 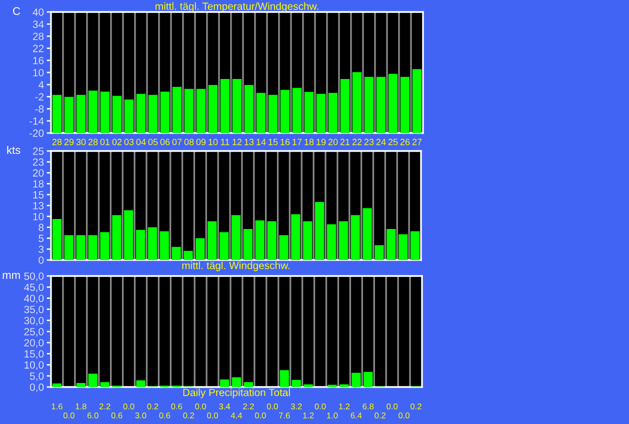 I want to click on x-axis-title: mittl. tägl. Windgeschw., so click(x=236, y=267).